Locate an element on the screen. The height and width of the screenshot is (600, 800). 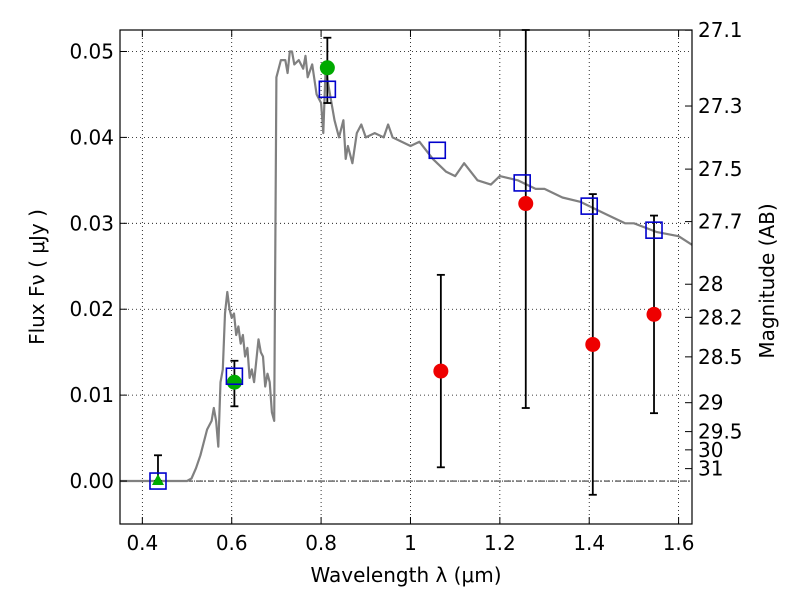
y-tick-label: 0.00 is located at coordinates (91, 481).